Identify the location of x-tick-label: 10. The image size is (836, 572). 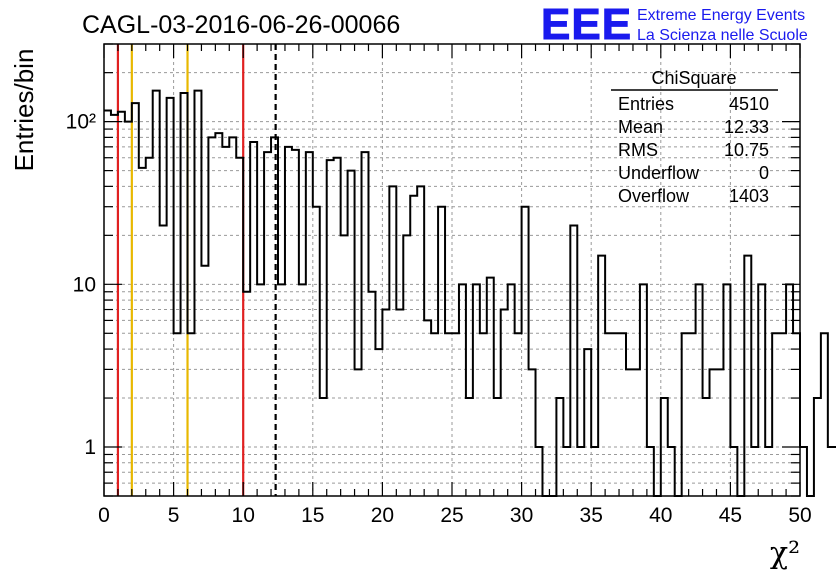
(243, 515).